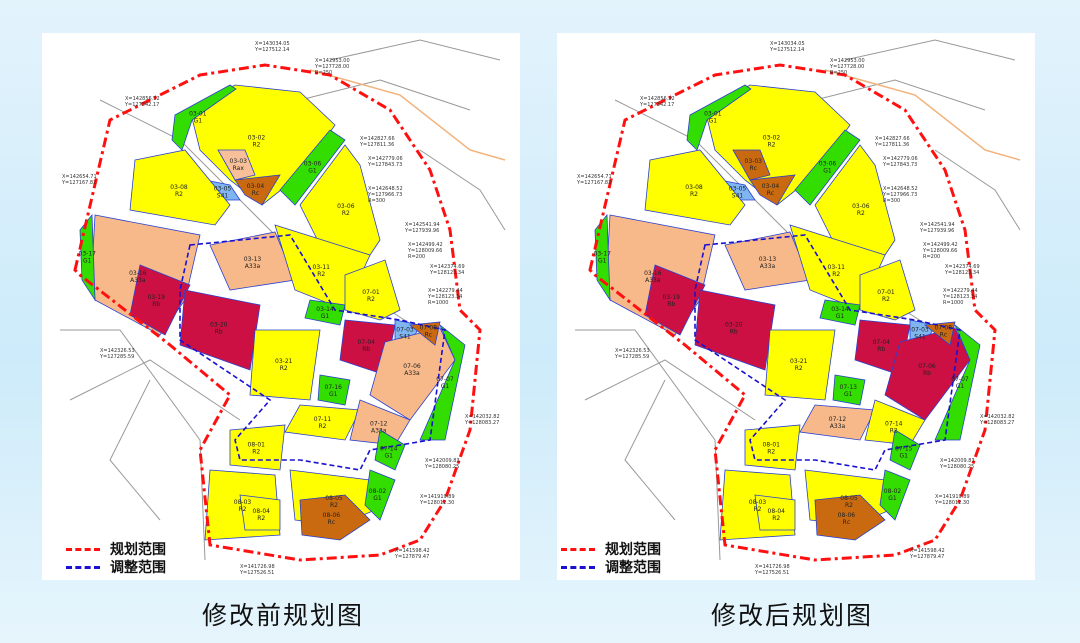  I want to click on coordinate-label: Y=127342.17, so click(141, 105).